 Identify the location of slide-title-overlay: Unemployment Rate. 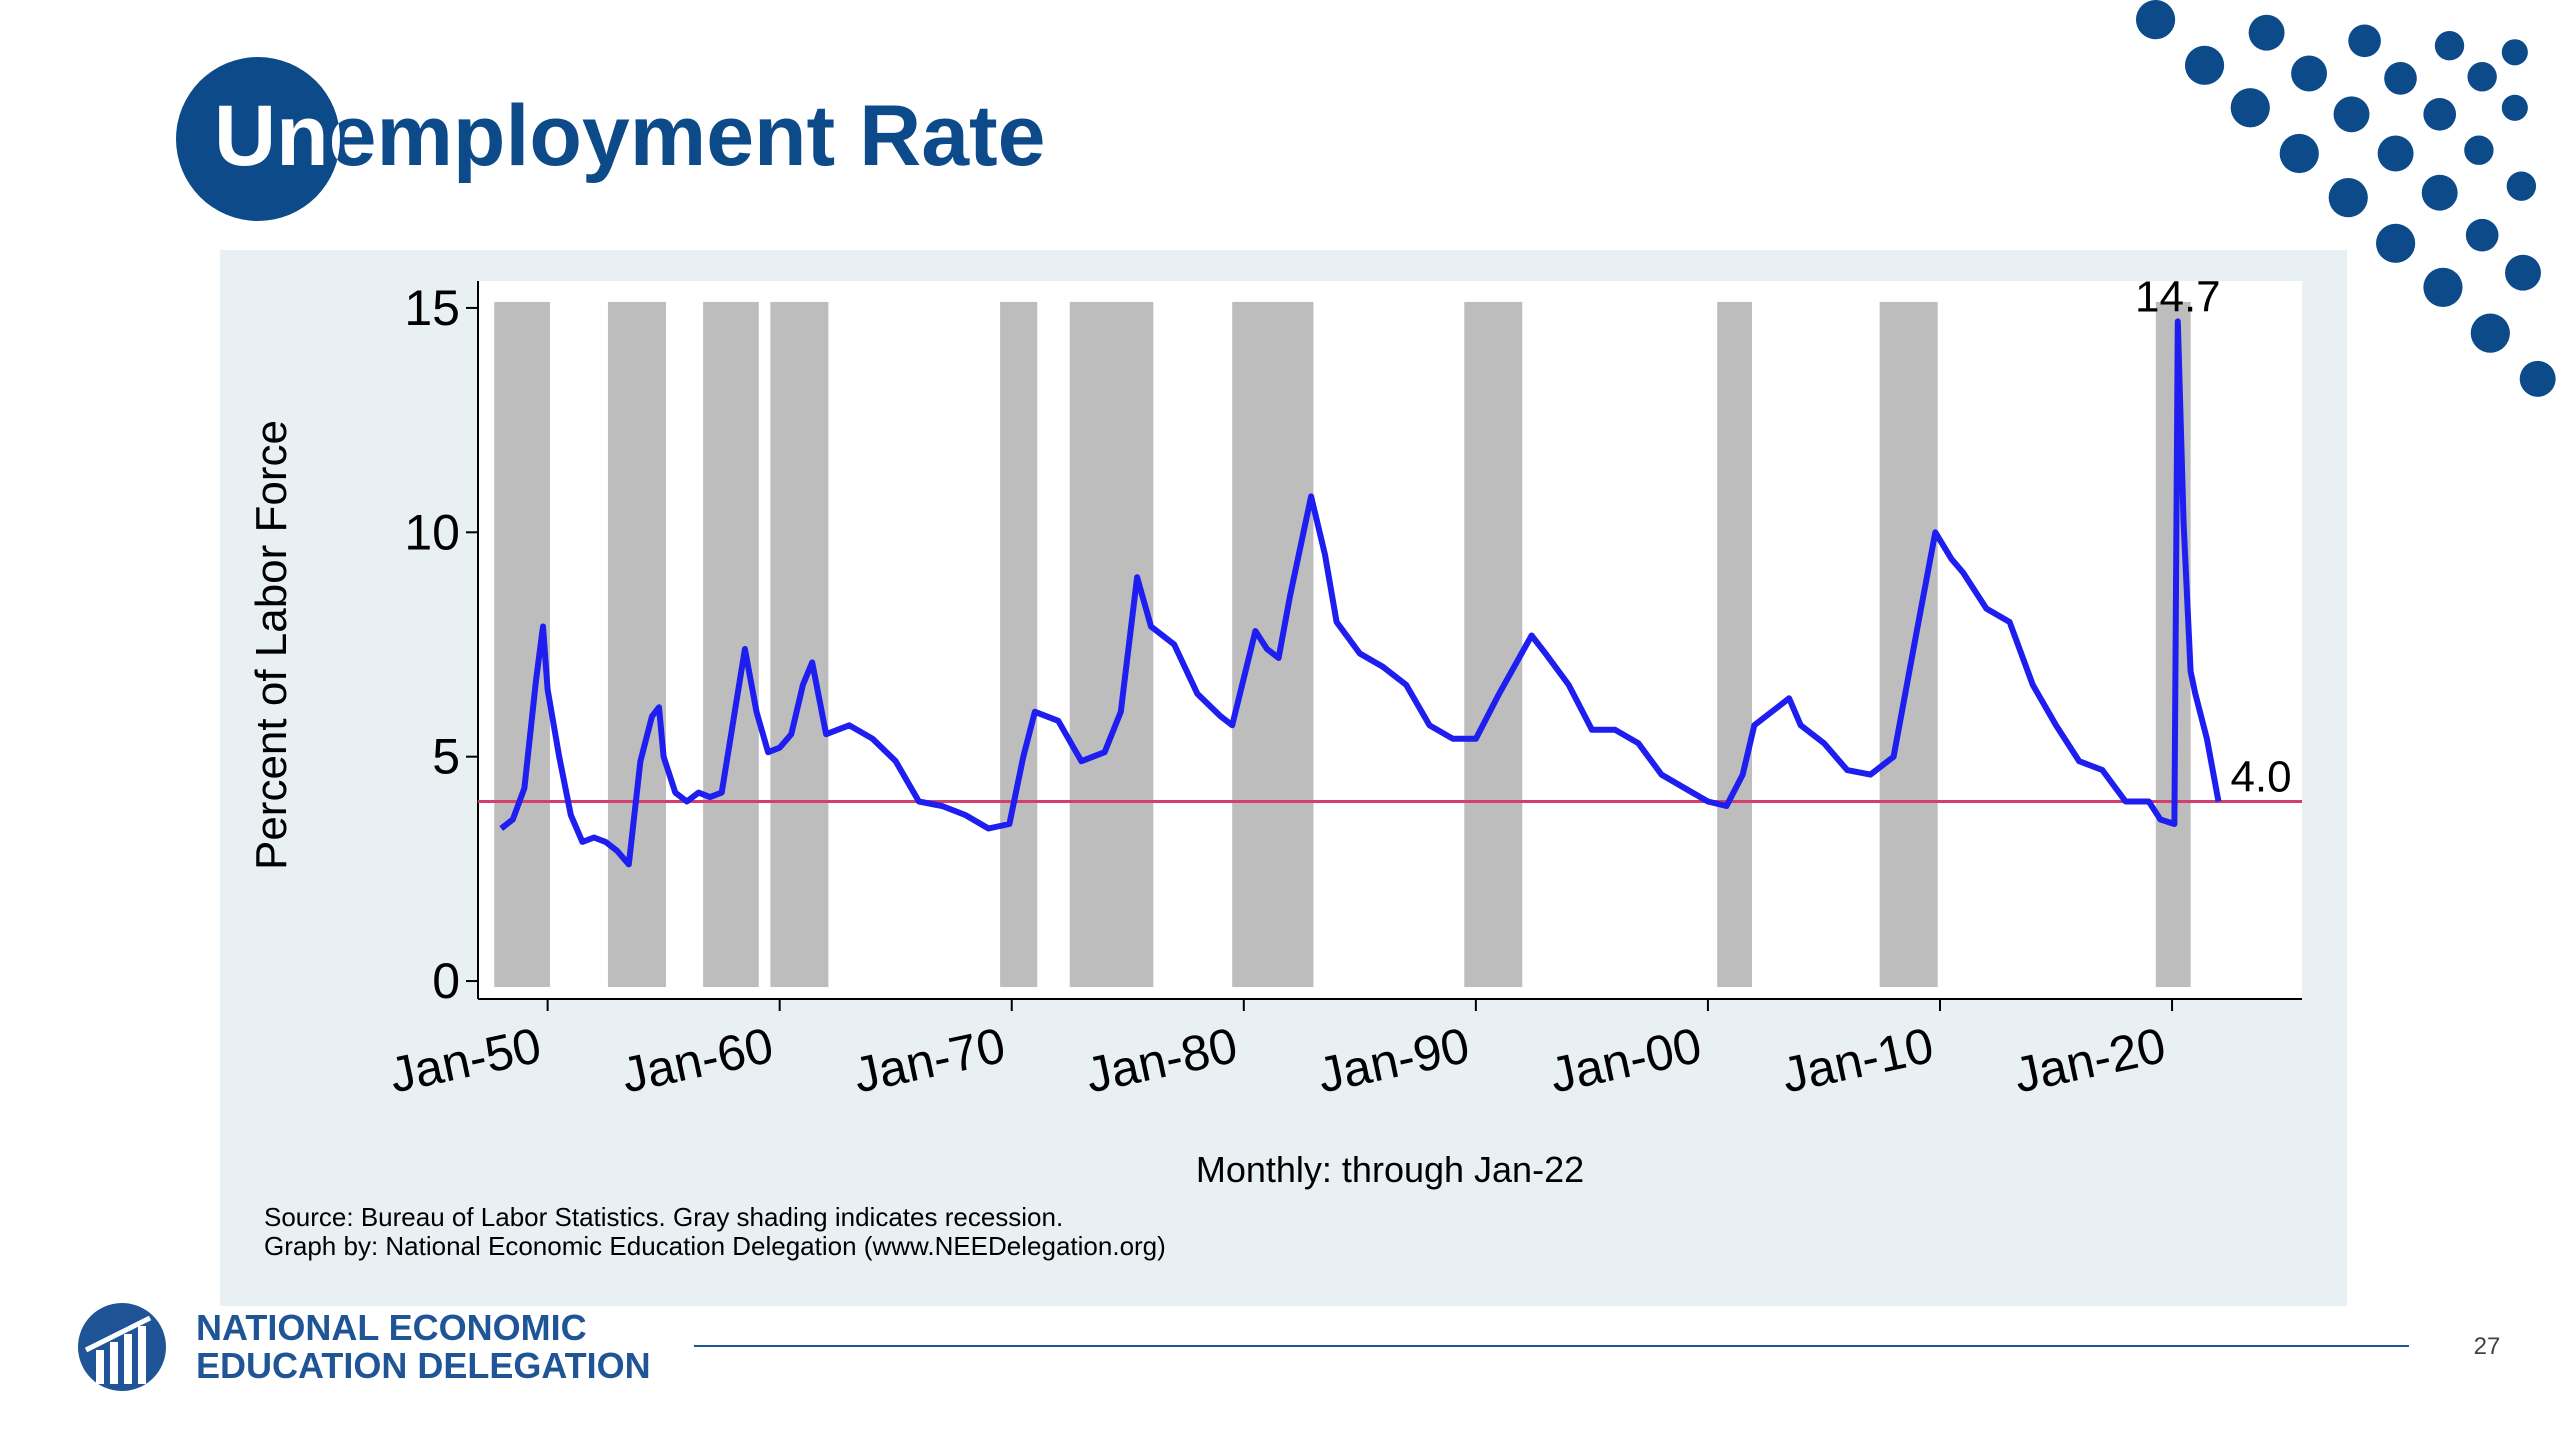
(630, 136).